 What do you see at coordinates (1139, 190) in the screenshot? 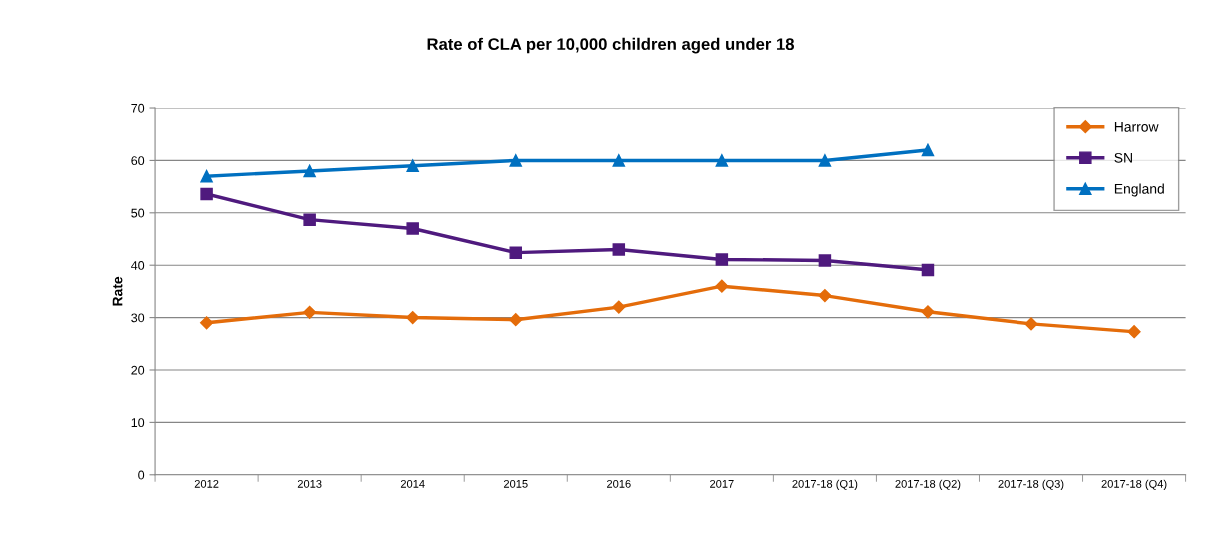
I see `legend-label: England` at bounding box center [1139, 190].